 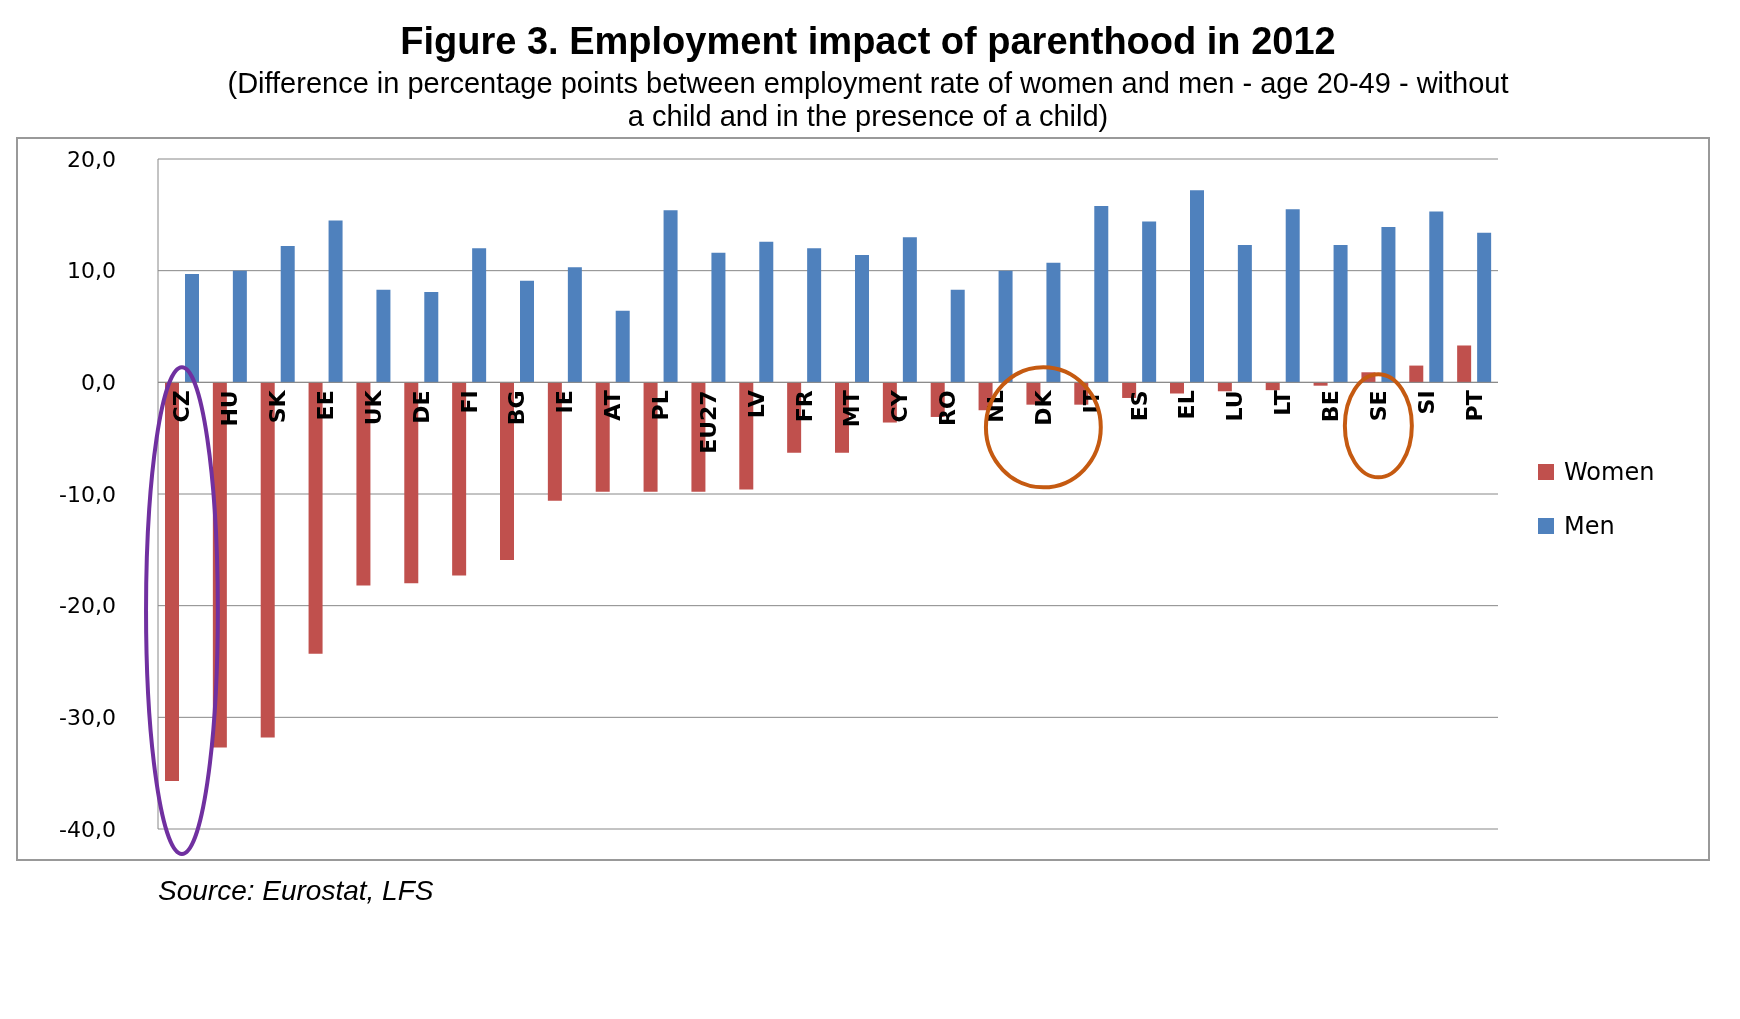 What do you see at coordinates (948, 408) in the screenshot?
I see `x-tick-label: RO` at bounding box center [948, 408].